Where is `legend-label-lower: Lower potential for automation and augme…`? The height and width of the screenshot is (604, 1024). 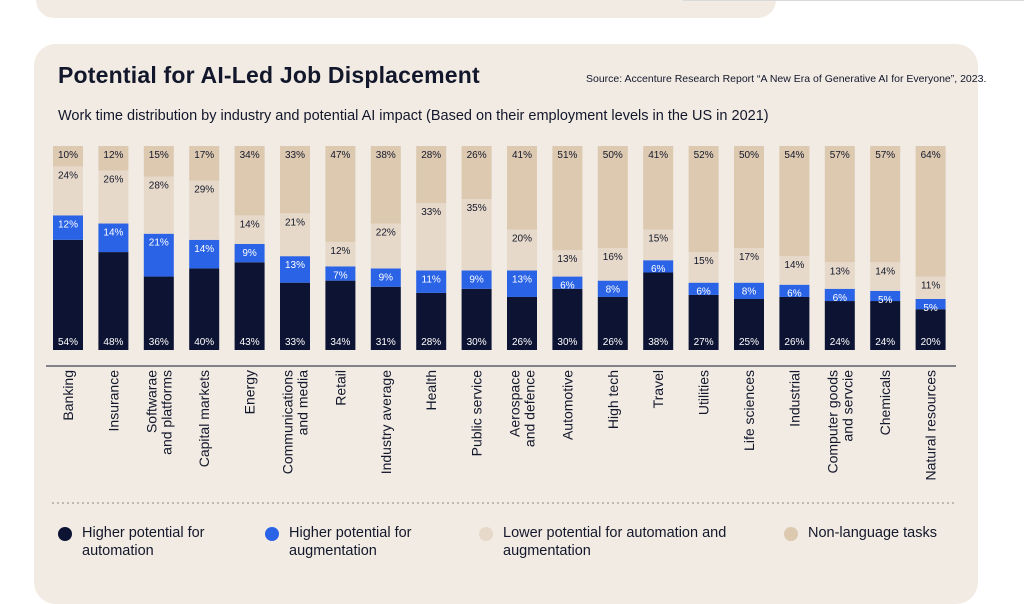 legend-label-lower: Lower potential for automation and augme… is located at coordinates (615, 542).